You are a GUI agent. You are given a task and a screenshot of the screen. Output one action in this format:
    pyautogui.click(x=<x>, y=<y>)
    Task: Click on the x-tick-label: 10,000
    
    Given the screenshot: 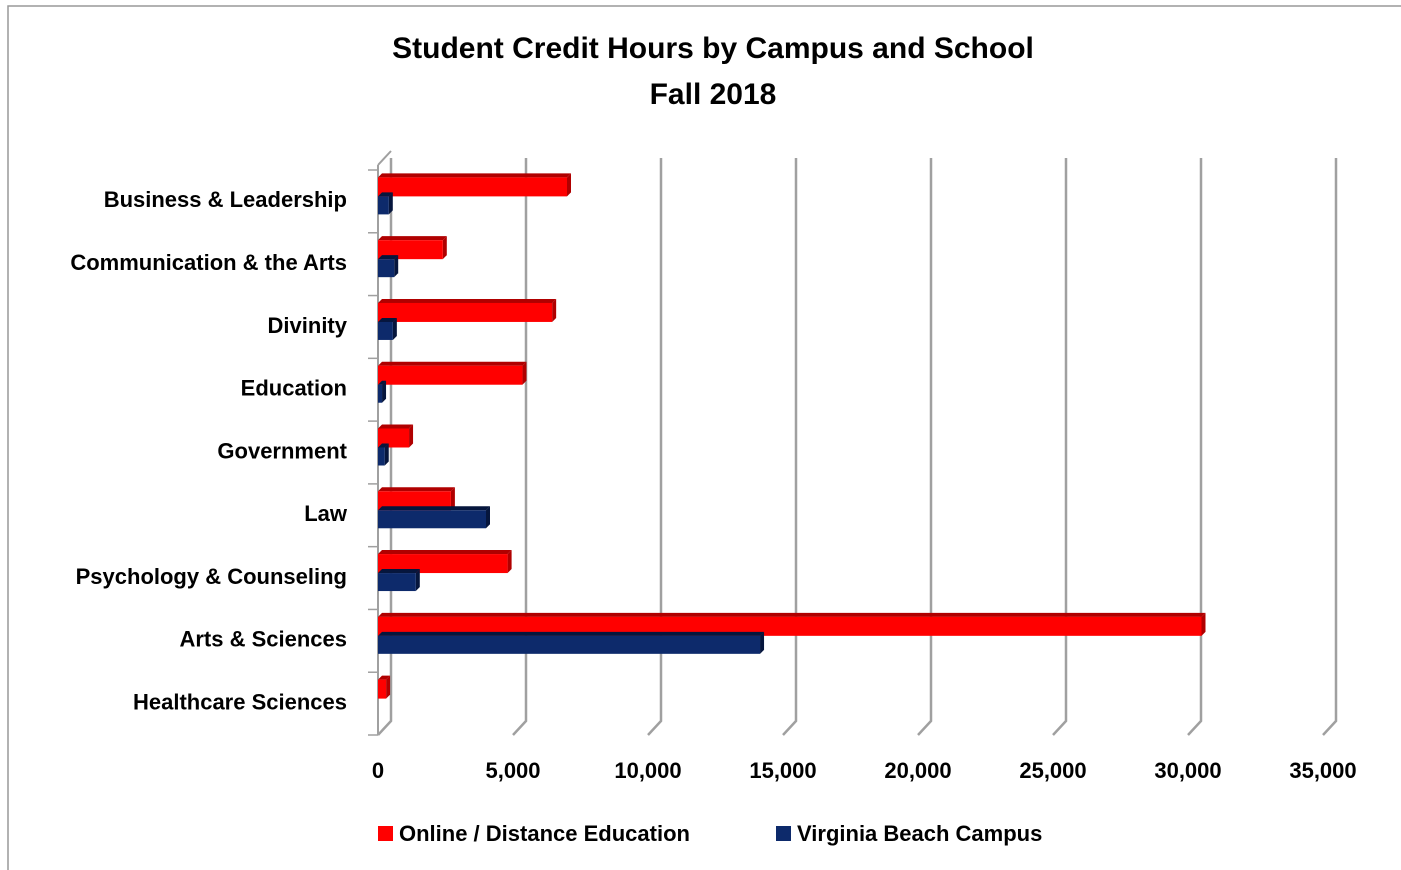 What is the action you would take?
    pyautogui.click(x=647, y=770)
    